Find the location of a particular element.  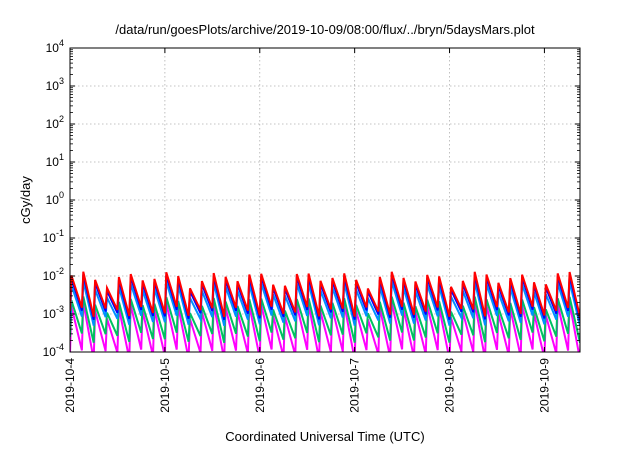

y-tick-label: 10³ is located at coordinates (55, 84).